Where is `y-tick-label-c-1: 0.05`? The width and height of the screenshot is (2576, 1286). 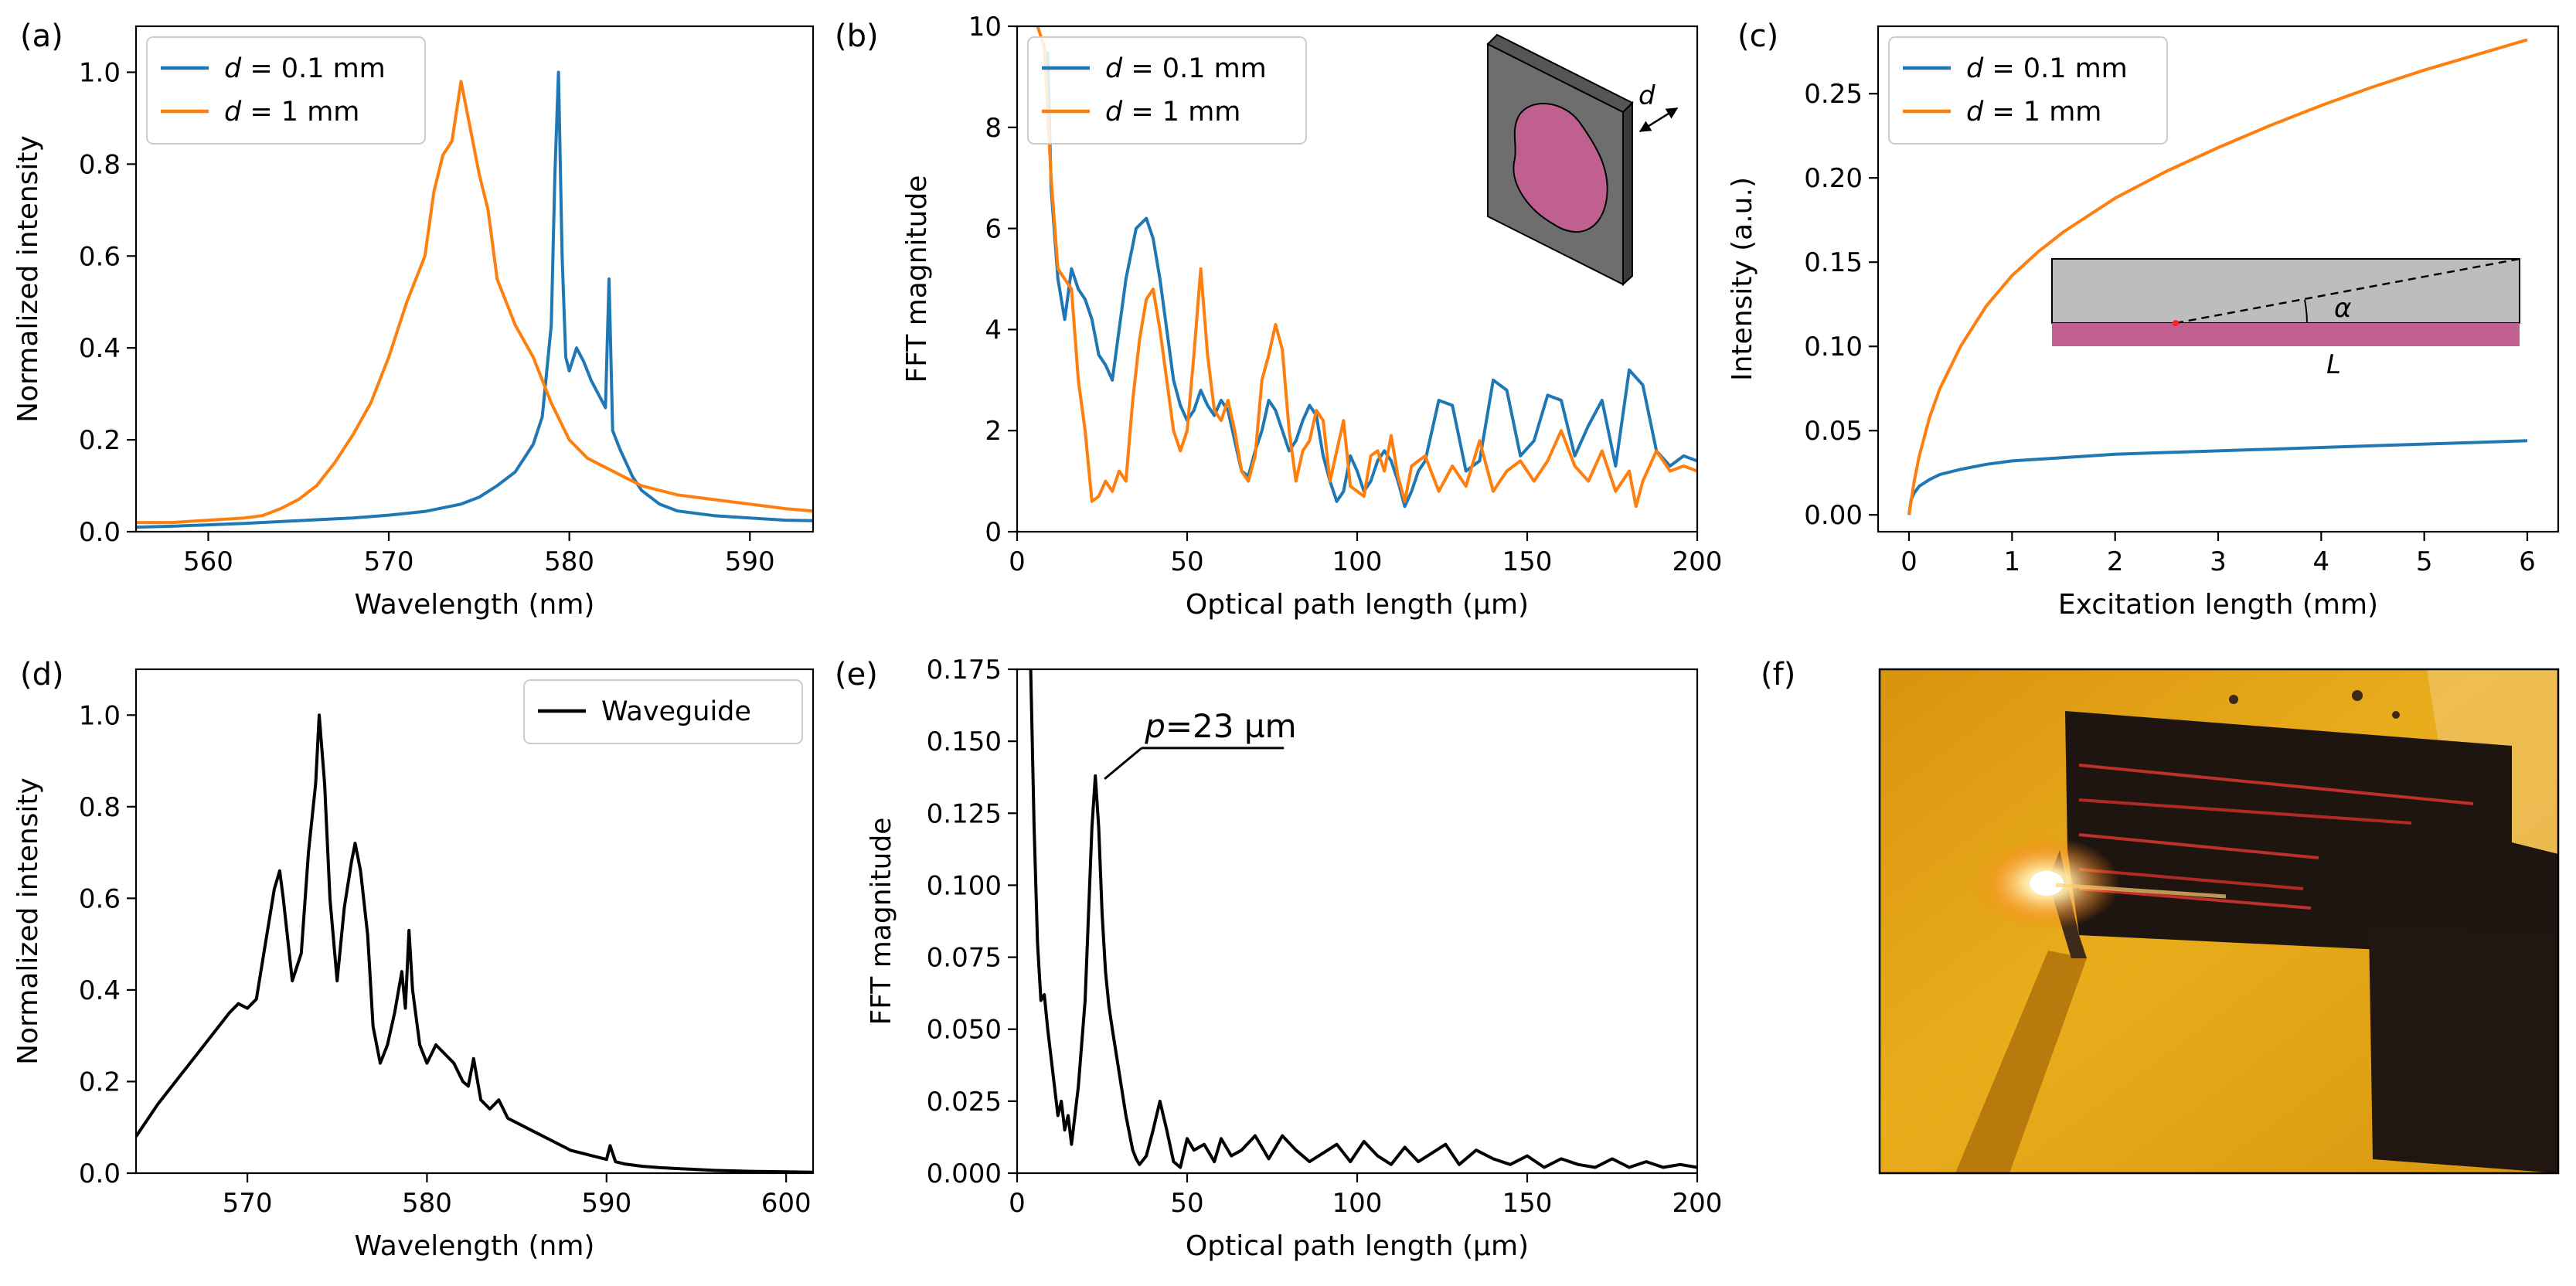 y-tick-label-c-1: 0.05 is located at coordinates (1833, 432).